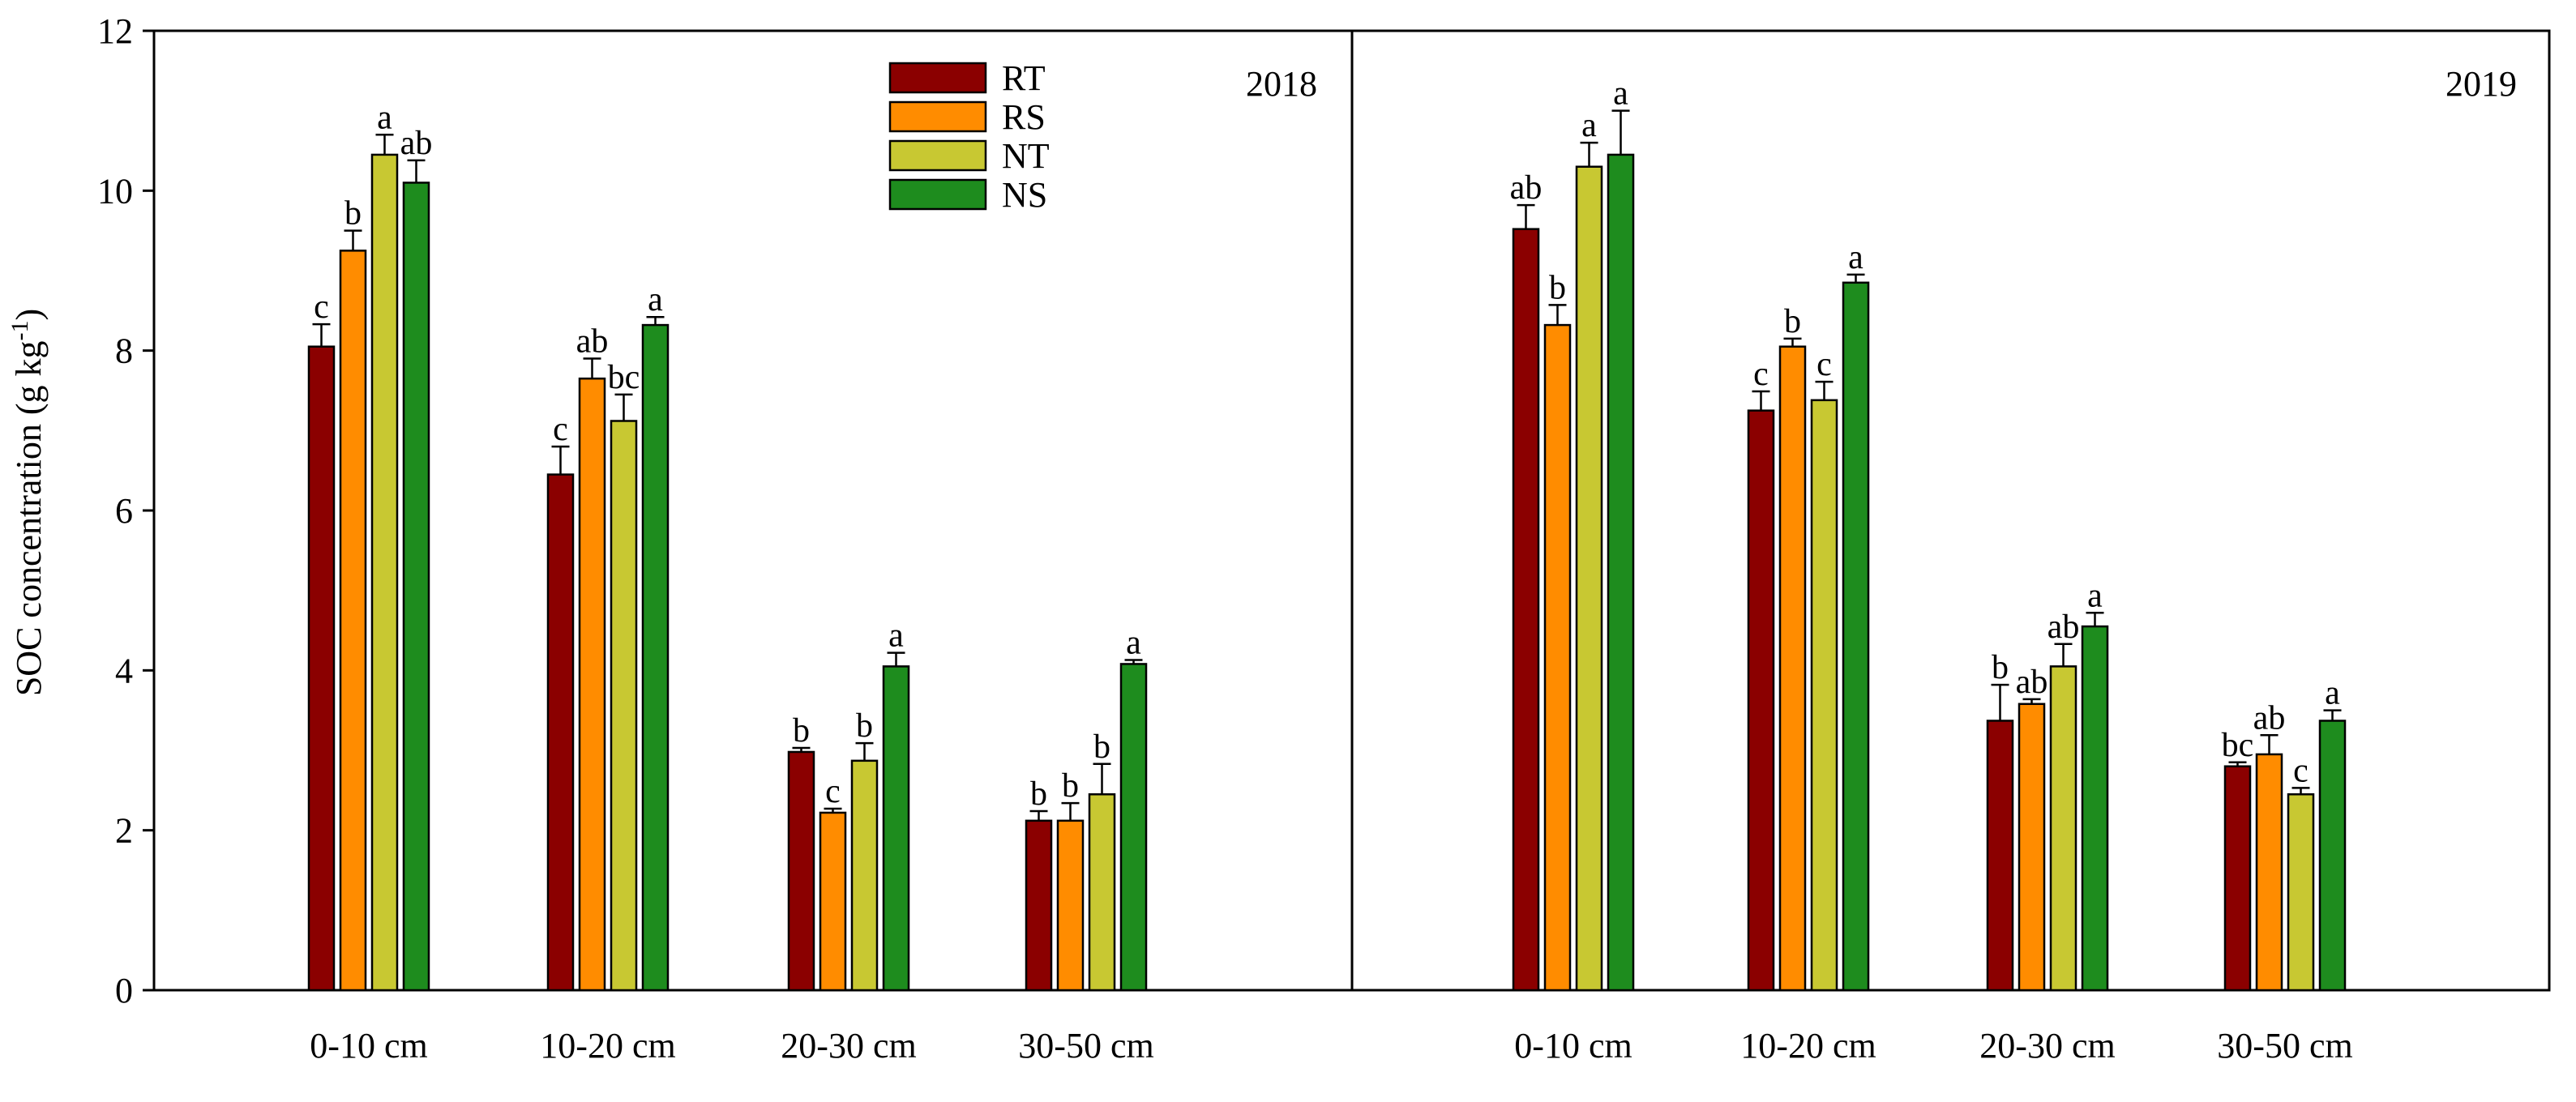 The image size is (2576, 1102). What do you see at coordinates (1026, 156) in the screenshot?
I see `legend-label-nt: NT` at bounding box center [1026, 156].